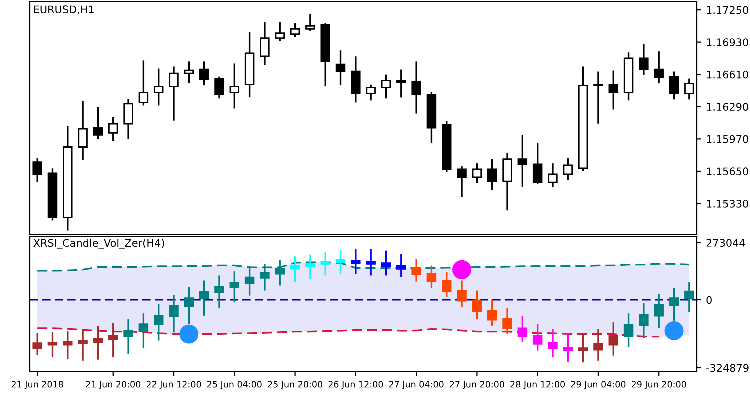 This screenshot has width=750, height=394. I want to click on x-tick-label: 28 Jun 12:00, so click(538, 385).